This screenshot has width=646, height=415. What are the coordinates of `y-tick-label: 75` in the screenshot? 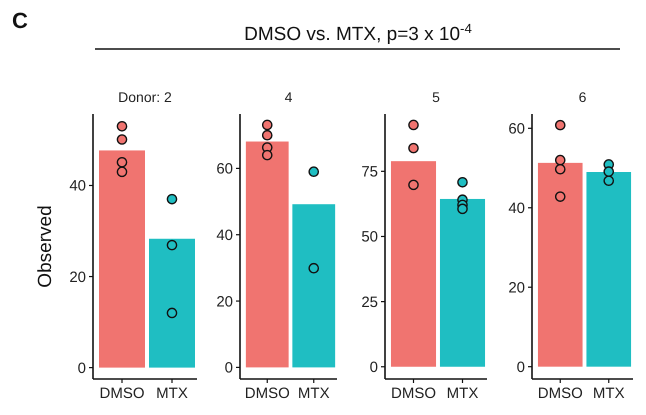 It's located at (369, 172).